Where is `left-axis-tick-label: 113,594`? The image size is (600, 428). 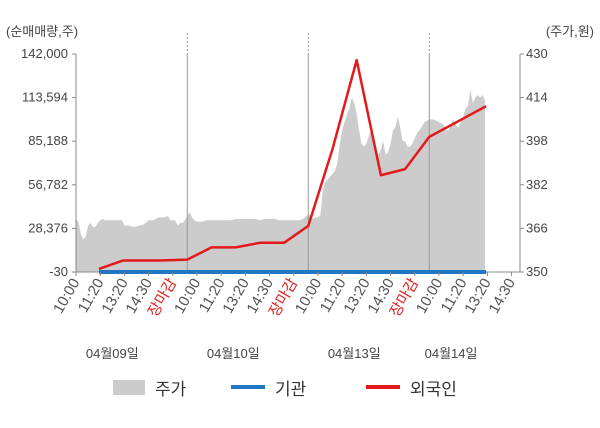
left-axis-tick-label: 113,594 is located at coordinates (45, 97).